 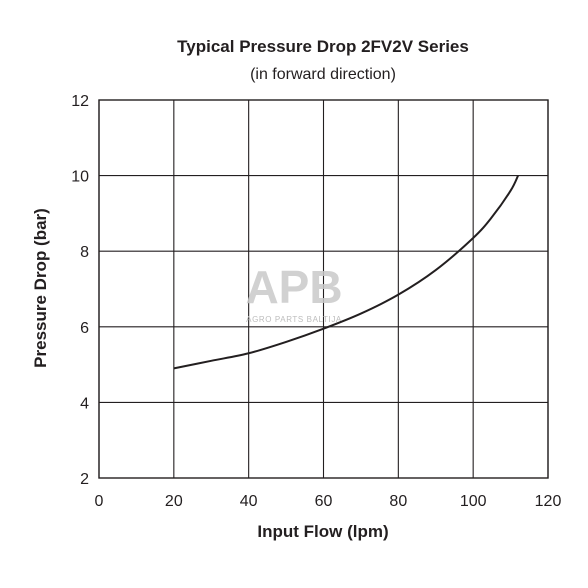 What do you see at coordinates (99, 501) in the screenshot?
I see `x-tick-label: 0` at bounding box center [99, 501].